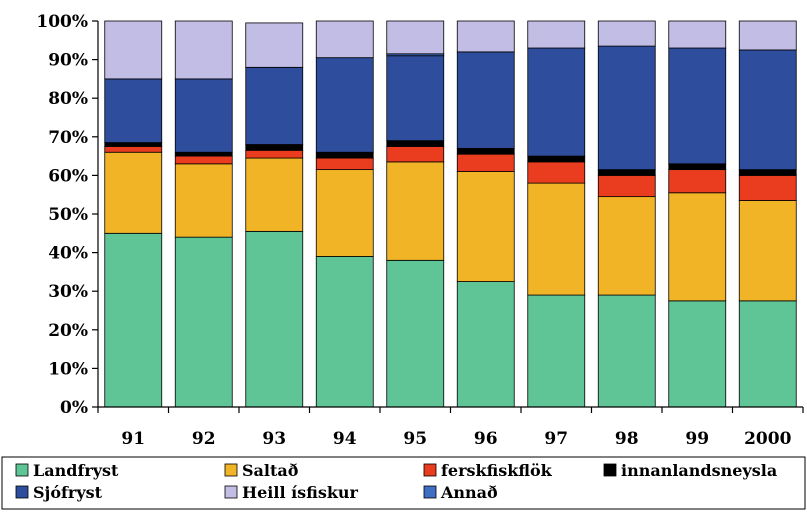 The image size is (807, 516). Describe the element at coordinates (68, 138) in the screenshot. I see `y-tick-label: 70%` at that location.